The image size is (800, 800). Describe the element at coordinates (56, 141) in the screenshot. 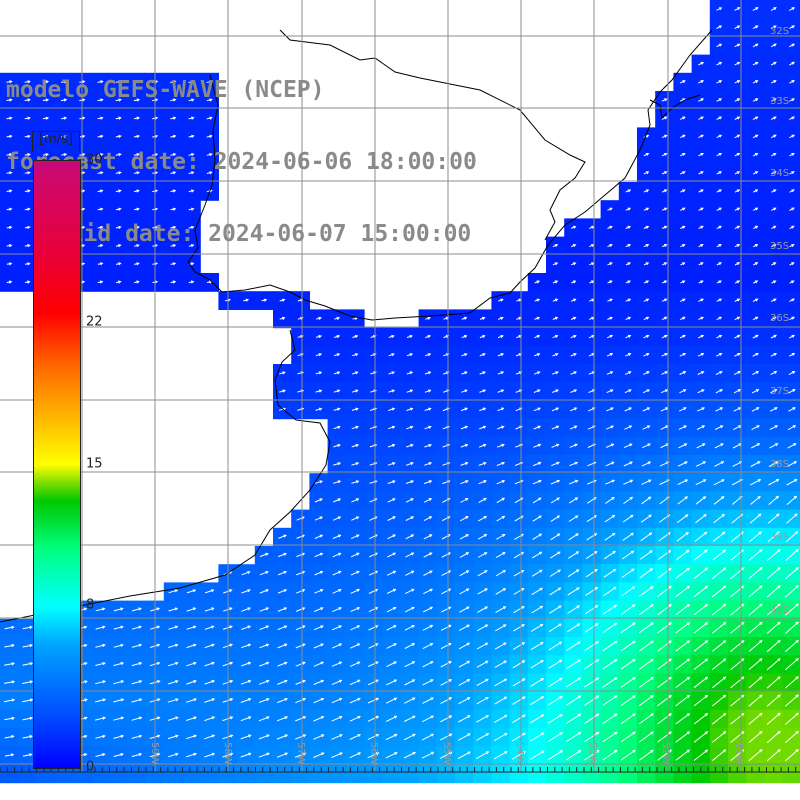

I see `colorbar-unit-frame` at that location.